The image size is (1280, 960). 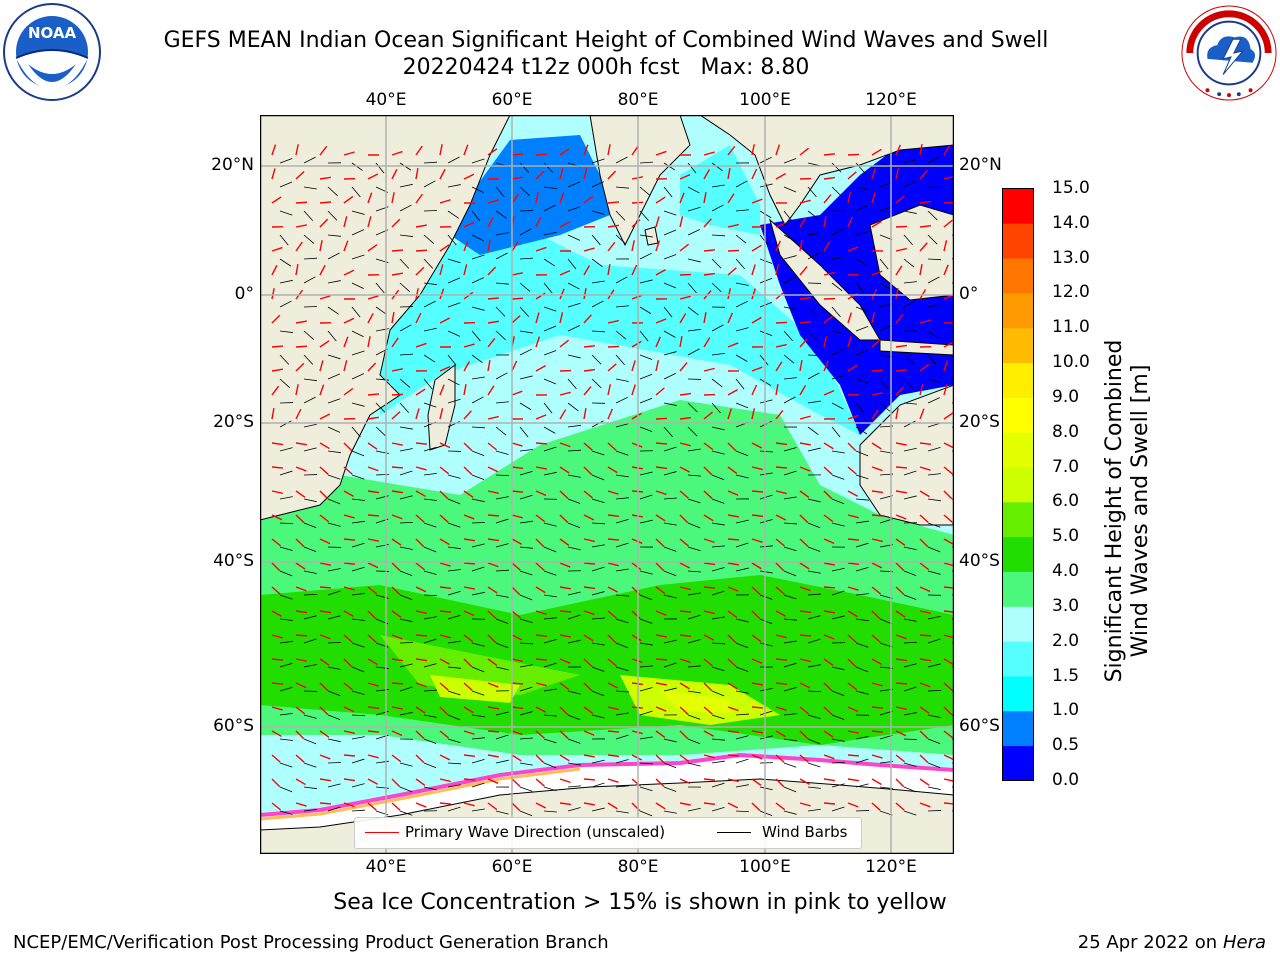 What do you see at coordinates (475, 689) in the screenshot?
I see `wave-band-6m-west` at bounding box center [475, 689].